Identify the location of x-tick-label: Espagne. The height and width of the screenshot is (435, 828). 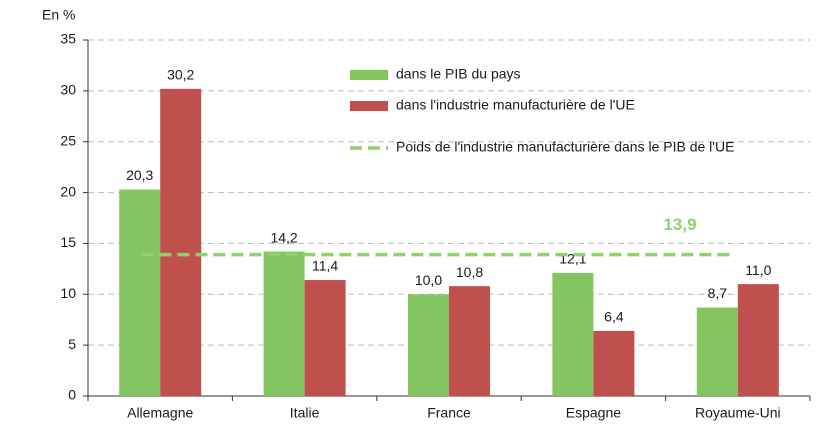
(593, 413).